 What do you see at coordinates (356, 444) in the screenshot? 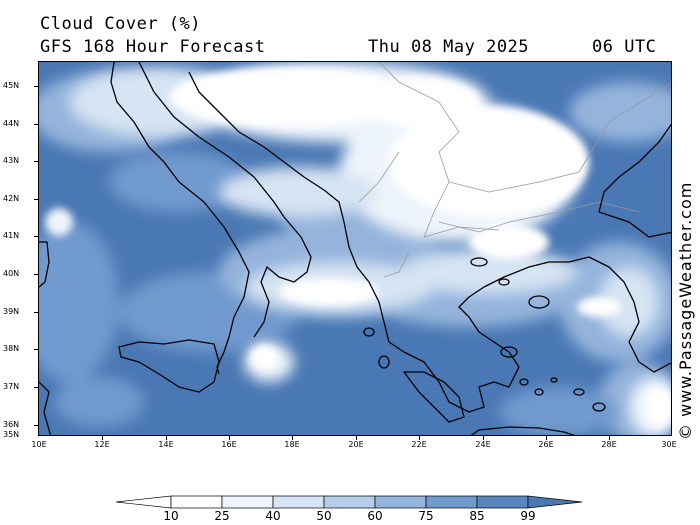
I see `lon-label-20e: 20E` at bounding box center [356, 444].